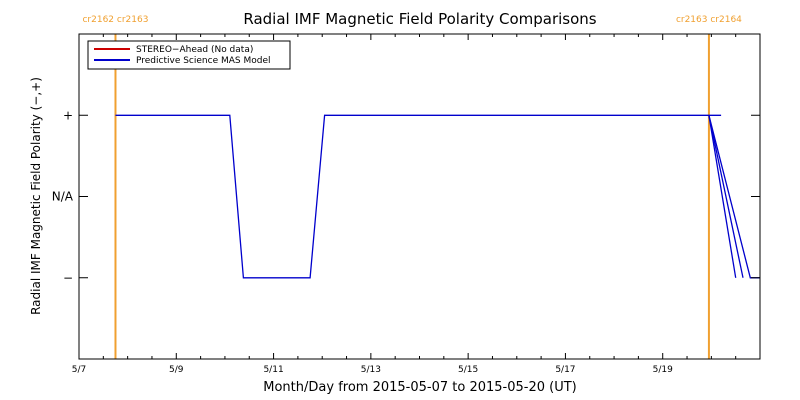 The image size is (800, 400). What do you see at coordinates (273, 370) in the screenshot?
I see `x-tick-label: 5/11` at bounding box center [273, 370].